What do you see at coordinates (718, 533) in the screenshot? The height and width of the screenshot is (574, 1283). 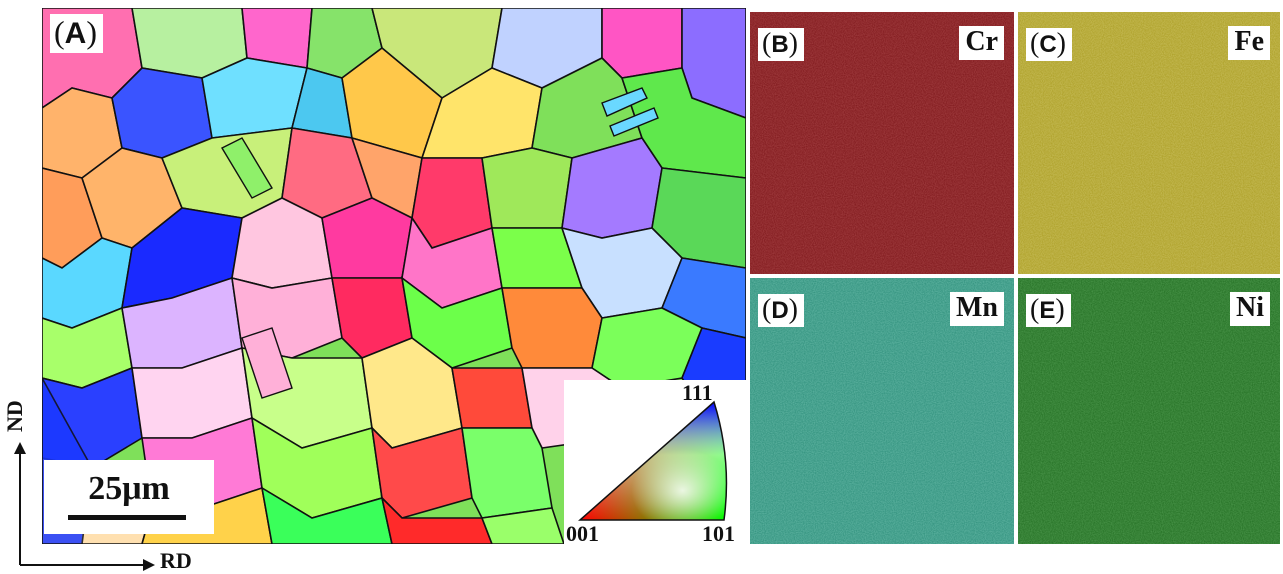 I see `ipf-label-101: 101` at bounding box center [718, 533].